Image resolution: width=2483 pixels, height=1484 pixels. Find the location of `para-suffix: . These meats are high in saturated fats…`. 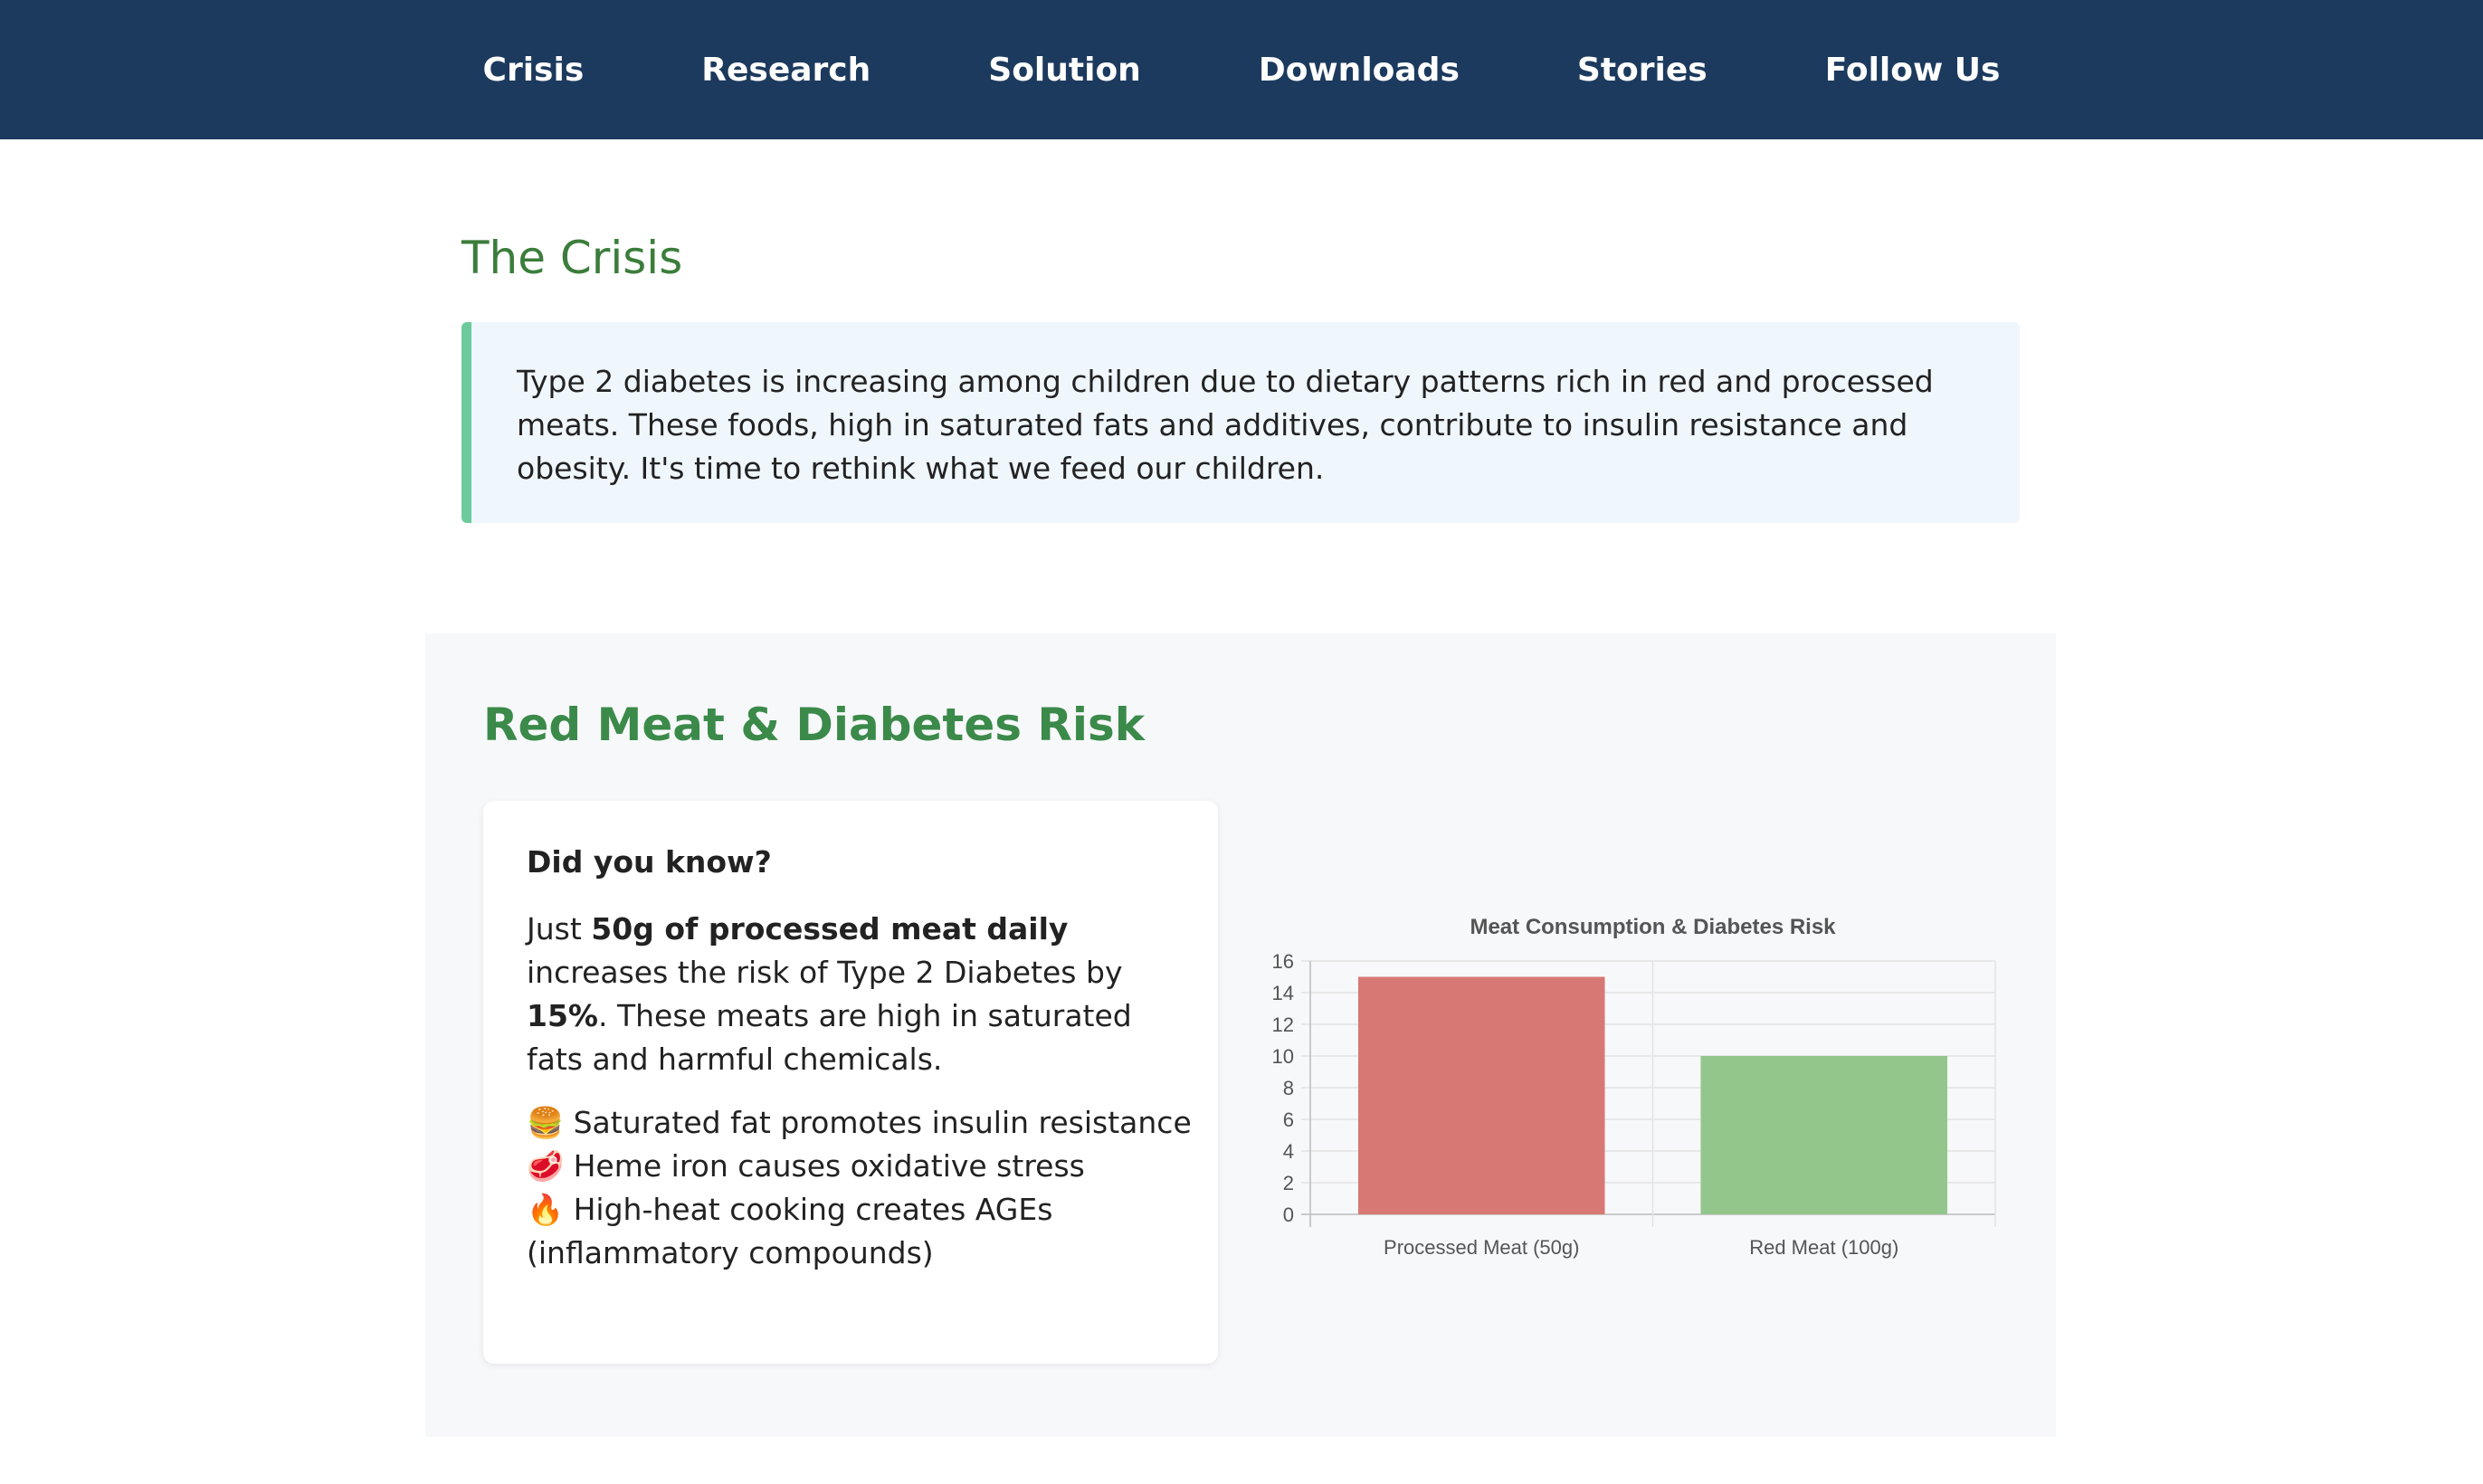

para-suffix: . These meats are high in saturated fats… is located at coordinates (829, 1037).